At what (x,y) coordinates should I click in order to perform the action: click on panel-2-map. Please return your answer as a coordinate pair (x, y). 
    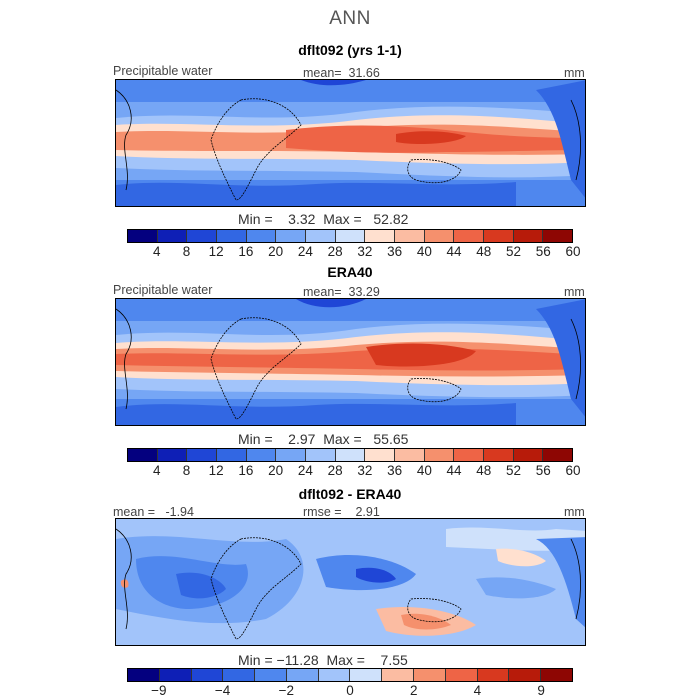
    Looking at the image, I should click on (350, 362).